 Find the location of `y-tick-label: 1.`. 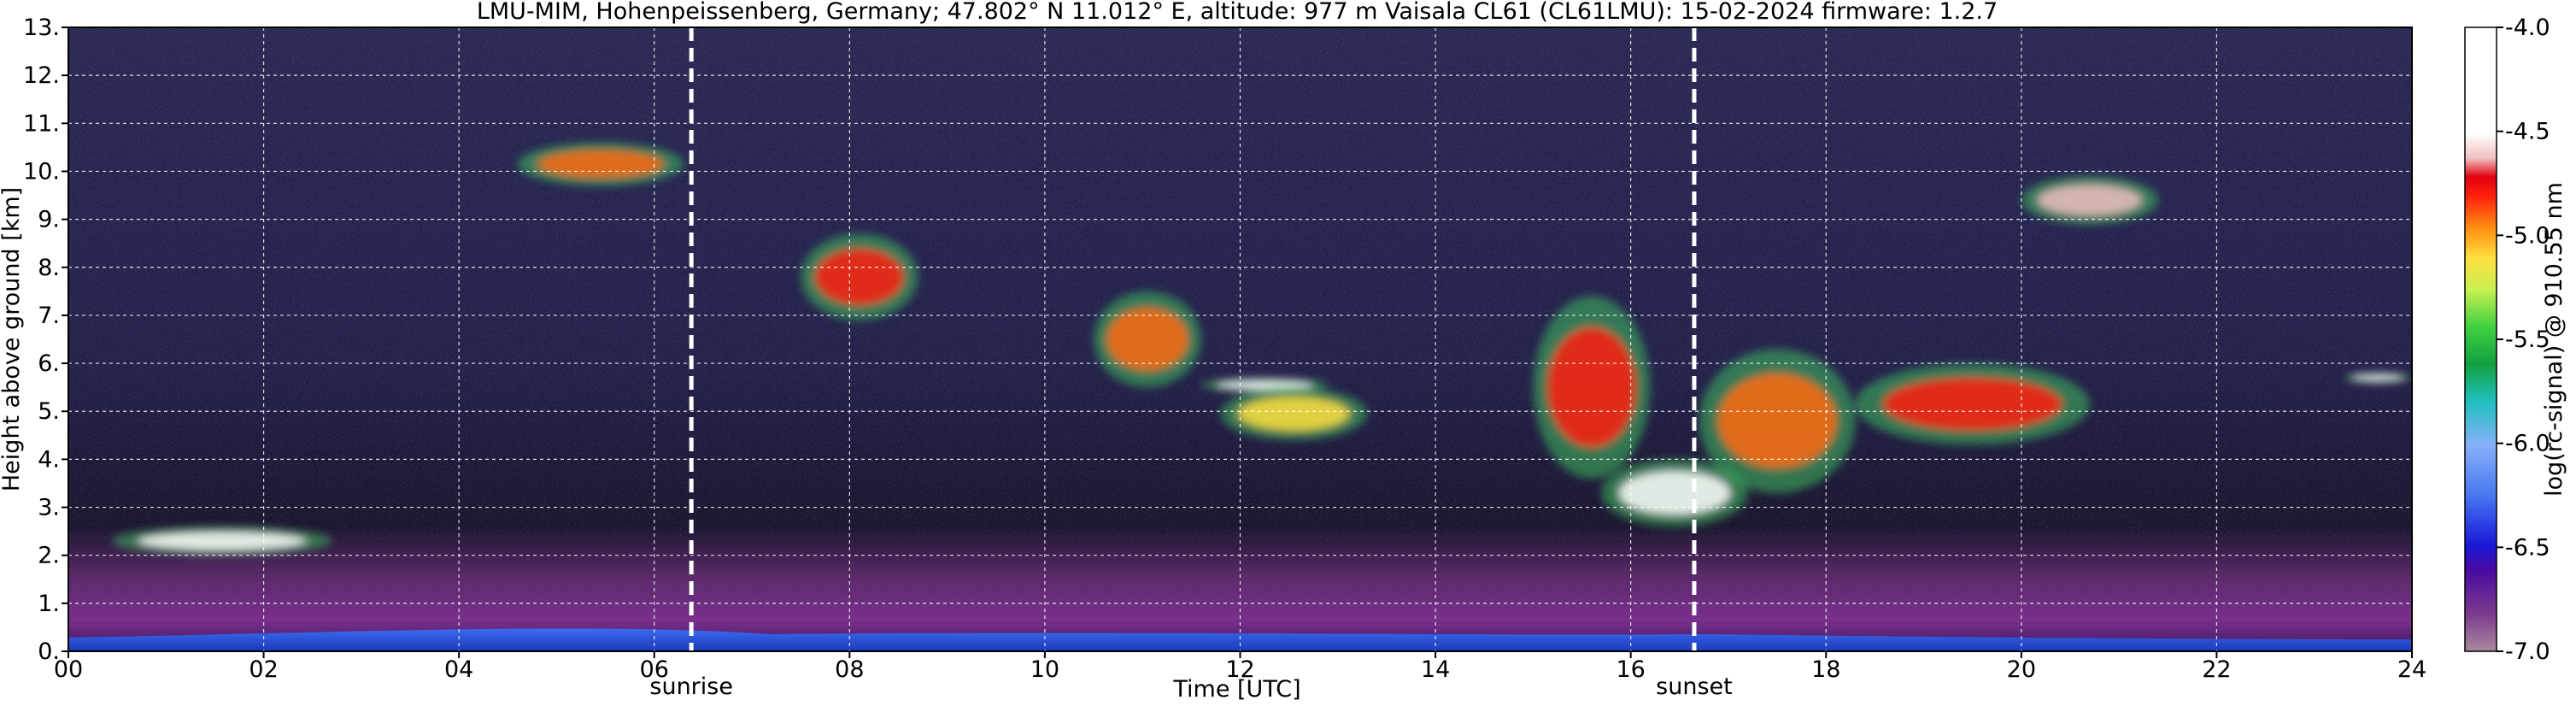

y-tick-label: 1. is located at coordinates (49, 604).